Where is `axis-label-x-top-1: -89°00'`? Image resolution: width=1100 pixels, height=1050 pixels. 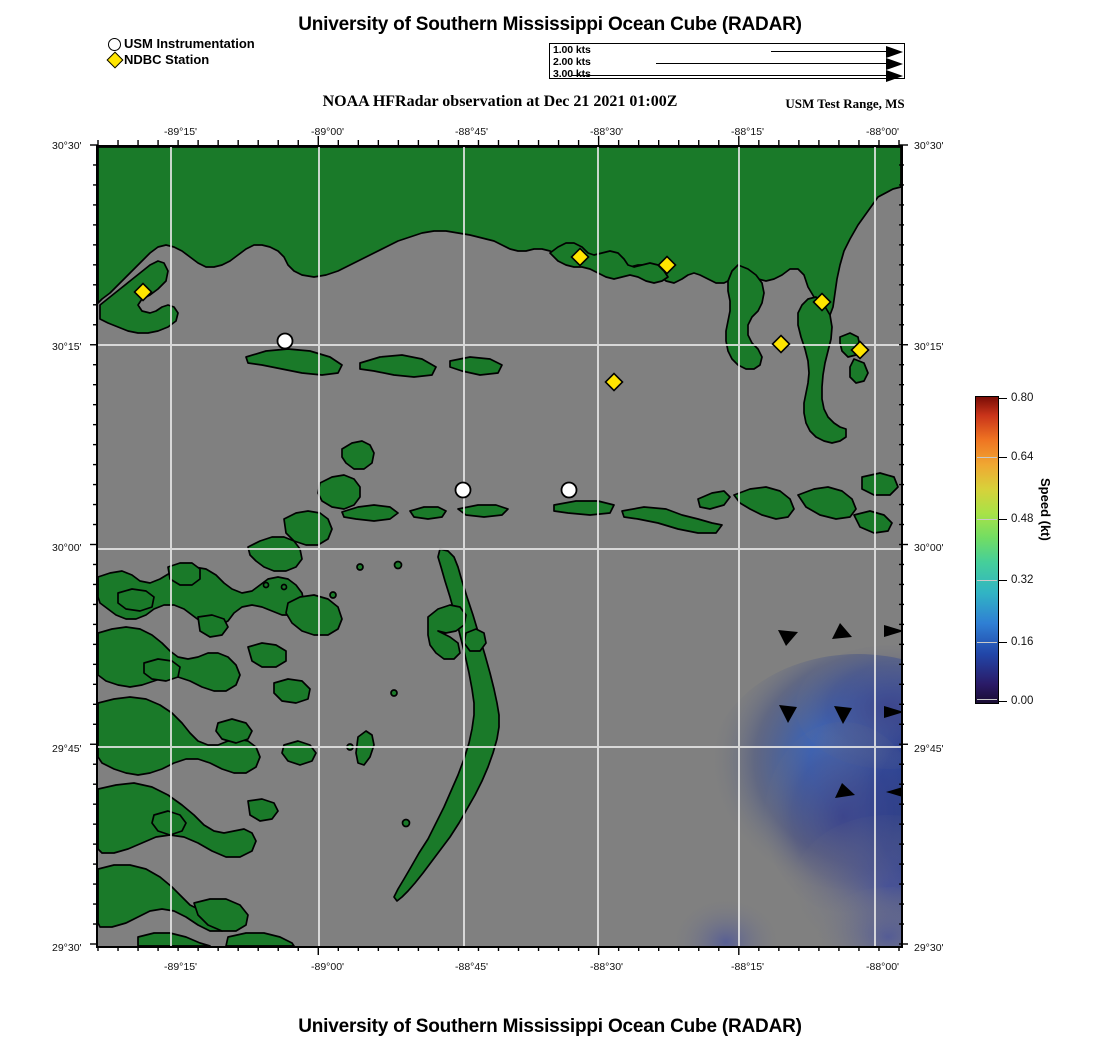
axis-label-x-top-1: -89°00' is located at coordinates (328, 132).